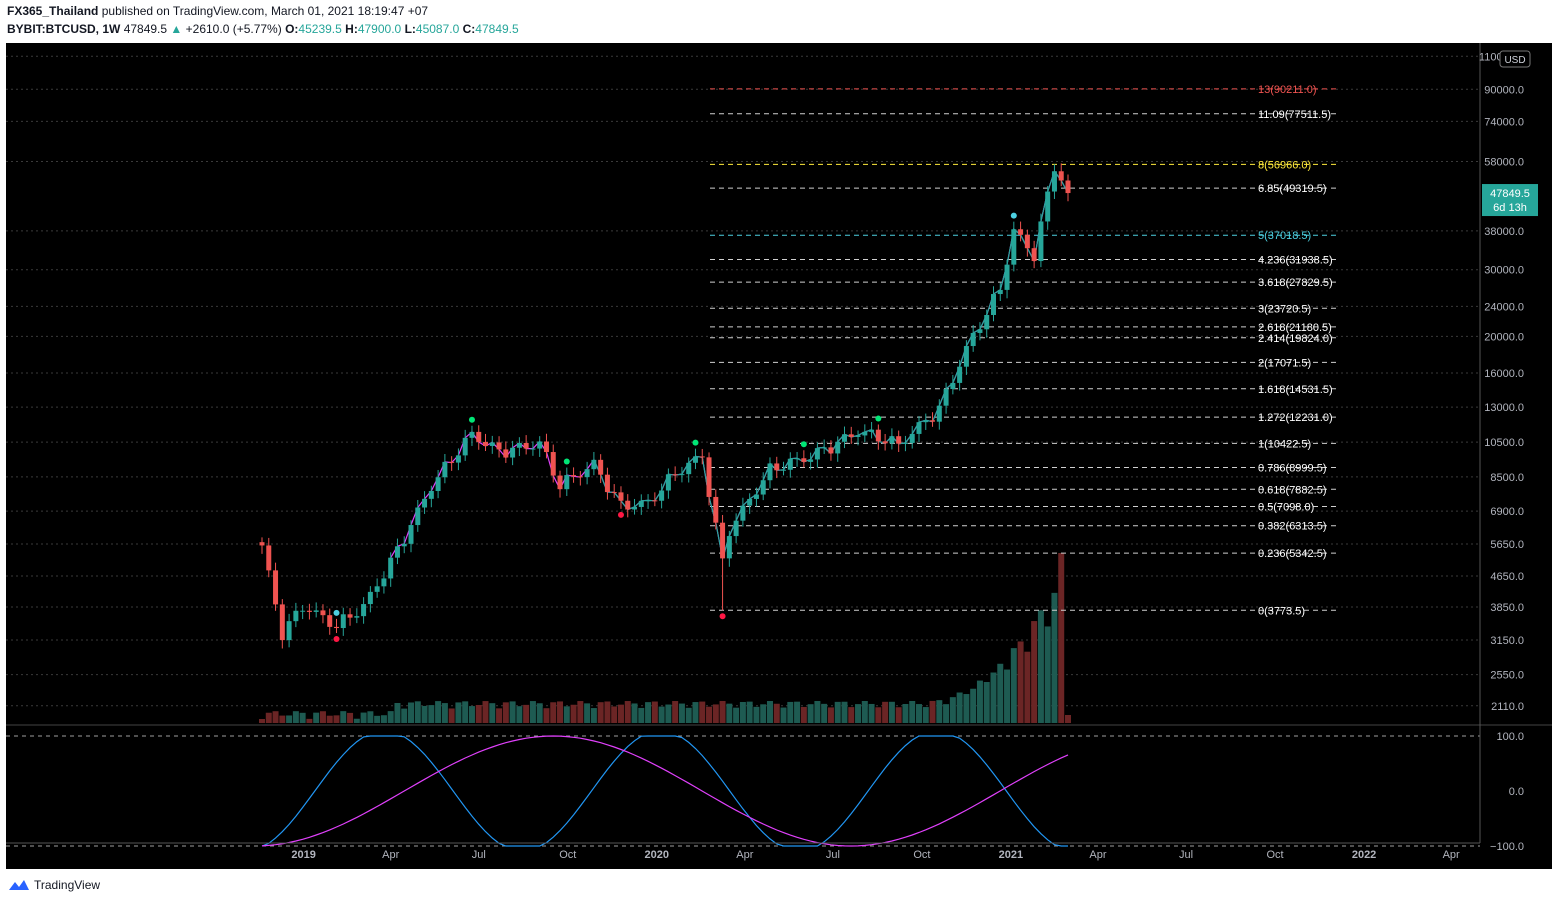 The height and width of the screenshot is (905, 1558). Describe the element at coordinates (1504, 307) in the screenshot. I see `price-tick-label: 24000.0` at that location.